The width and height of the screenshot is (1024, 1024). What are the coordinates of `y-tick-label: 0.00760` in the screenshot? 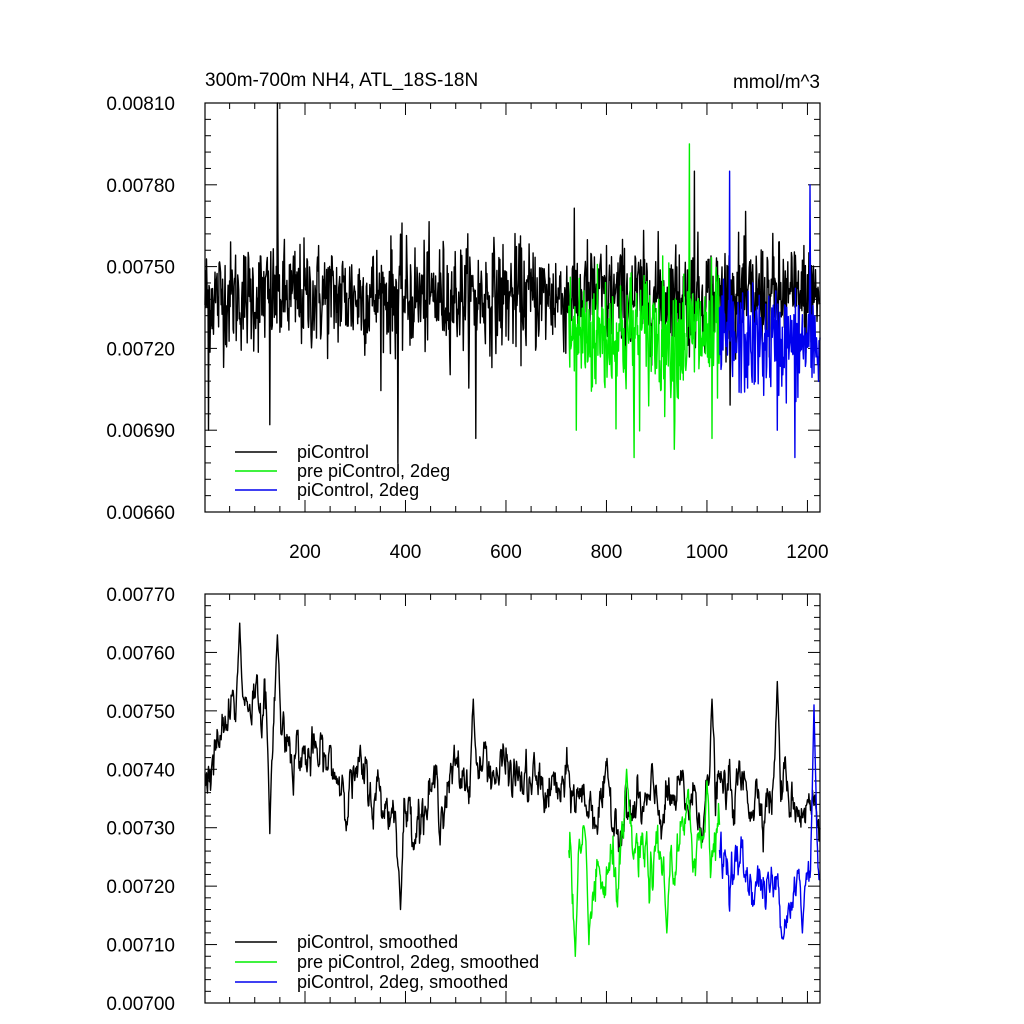 It's located at (140, 653).